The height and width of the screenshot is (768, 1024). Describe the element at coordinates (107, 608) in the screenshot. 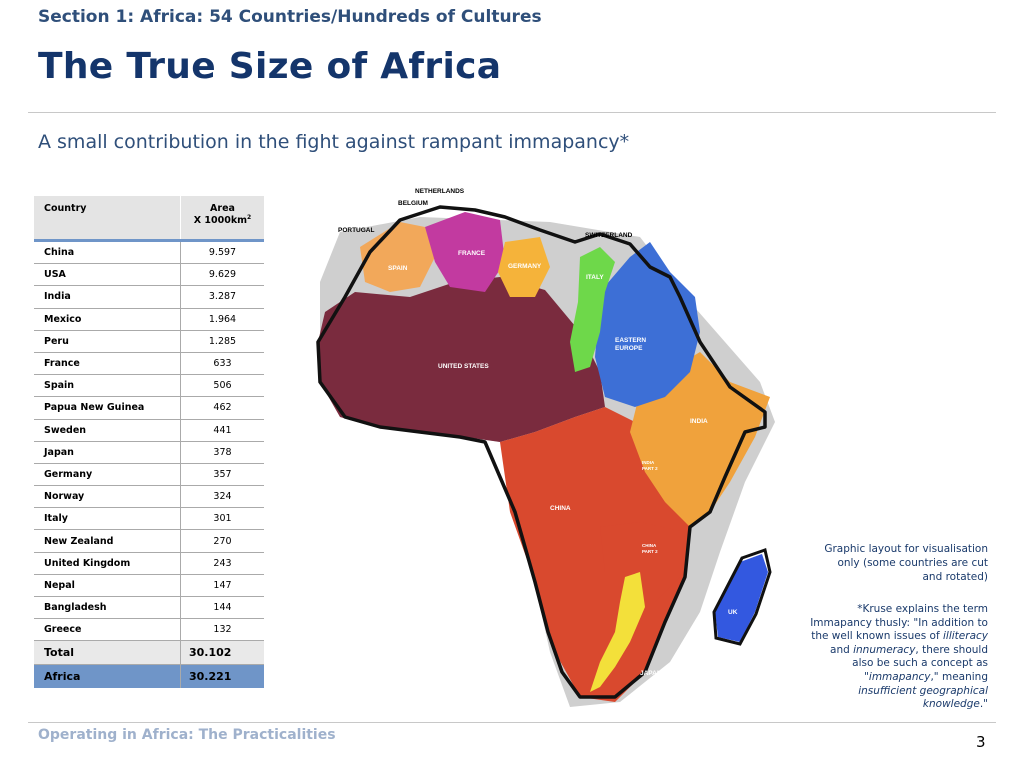

I see `country-cell: Bangladesh` at that location.